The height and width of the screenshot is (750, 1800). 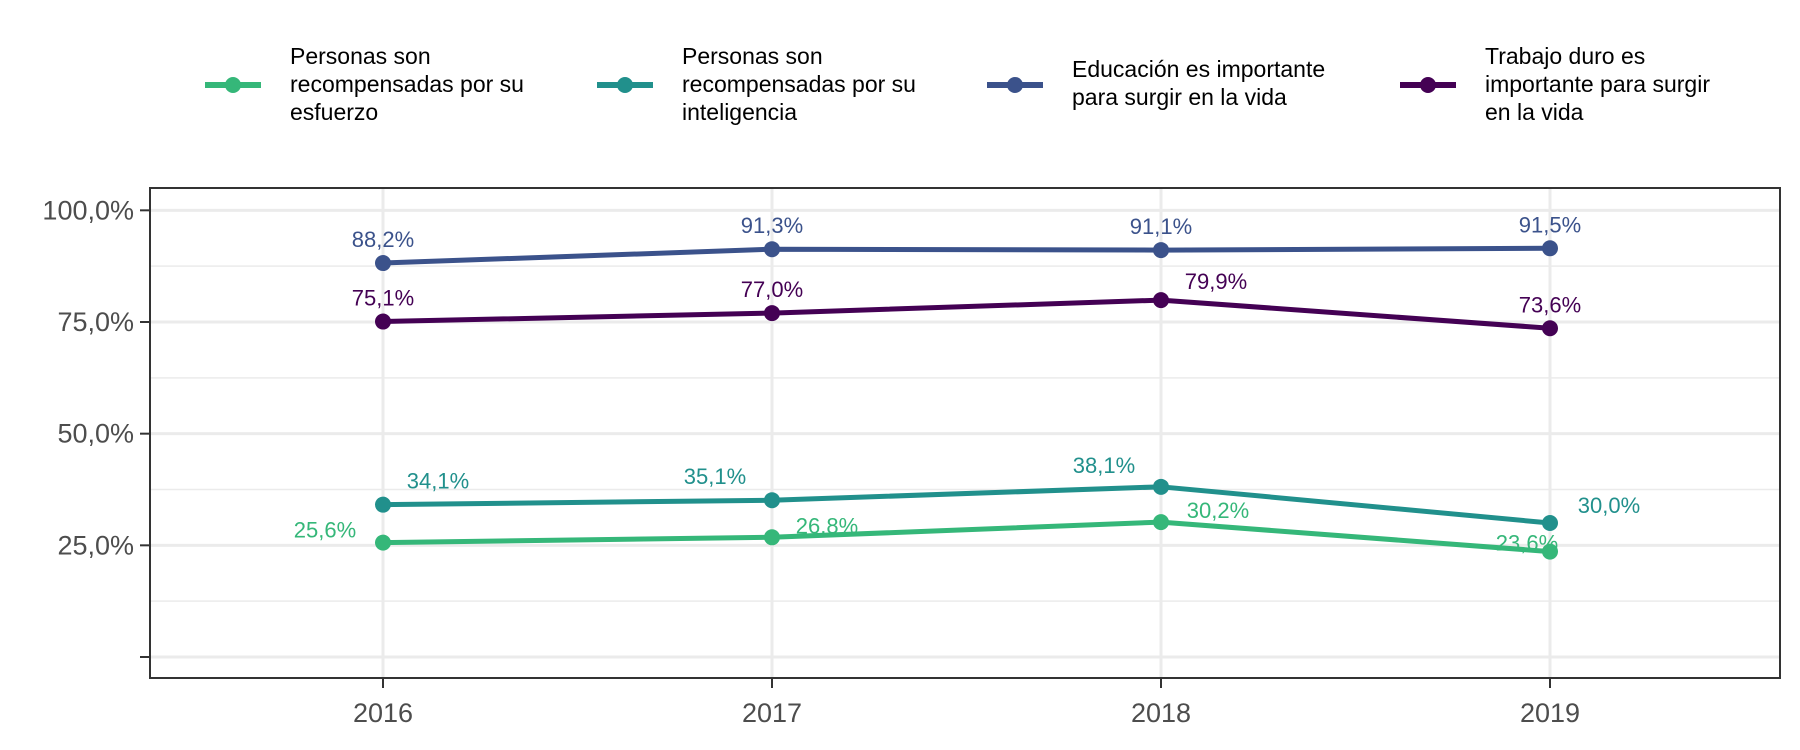 I want to click on data-label: 88,2%, so click(x=383, y=239).